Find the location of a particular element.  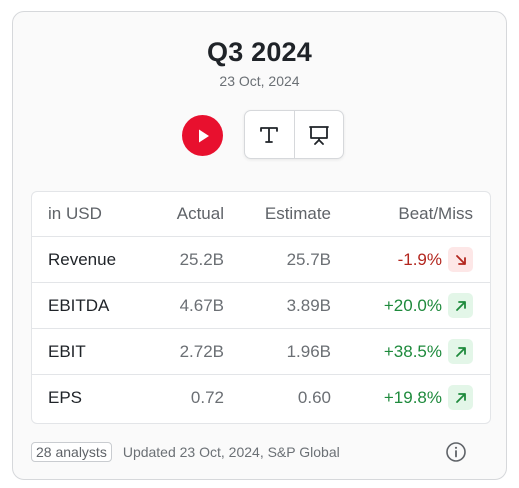

beat-miss-value: +38.5% is located at coordinates (412, 351).